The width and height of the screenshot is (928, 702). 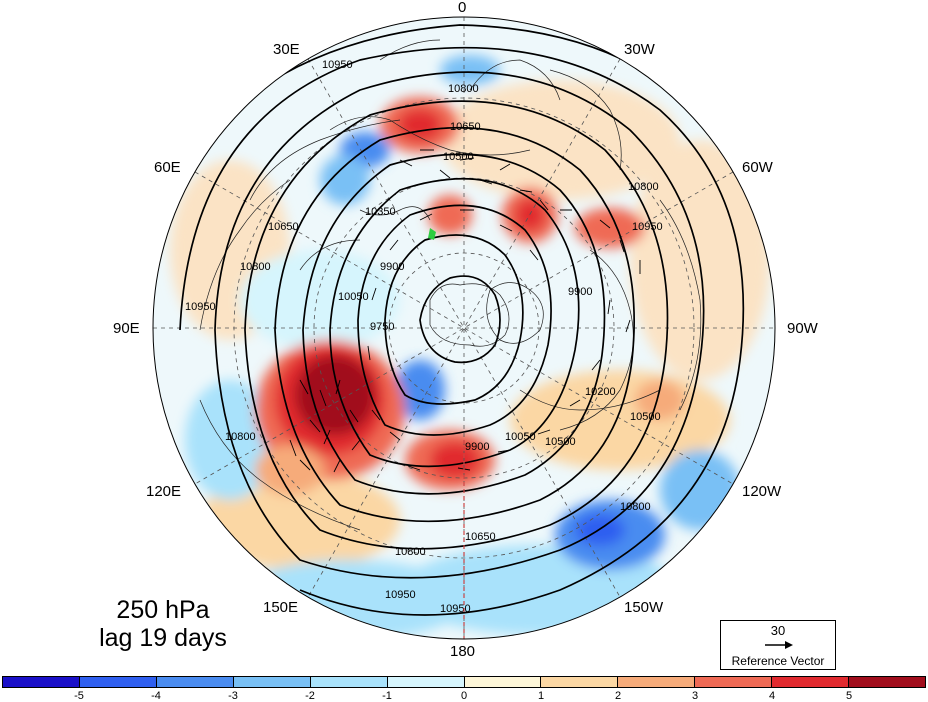 I want to click on colorbar-tick-label: 3, so click(x=695, y=696).